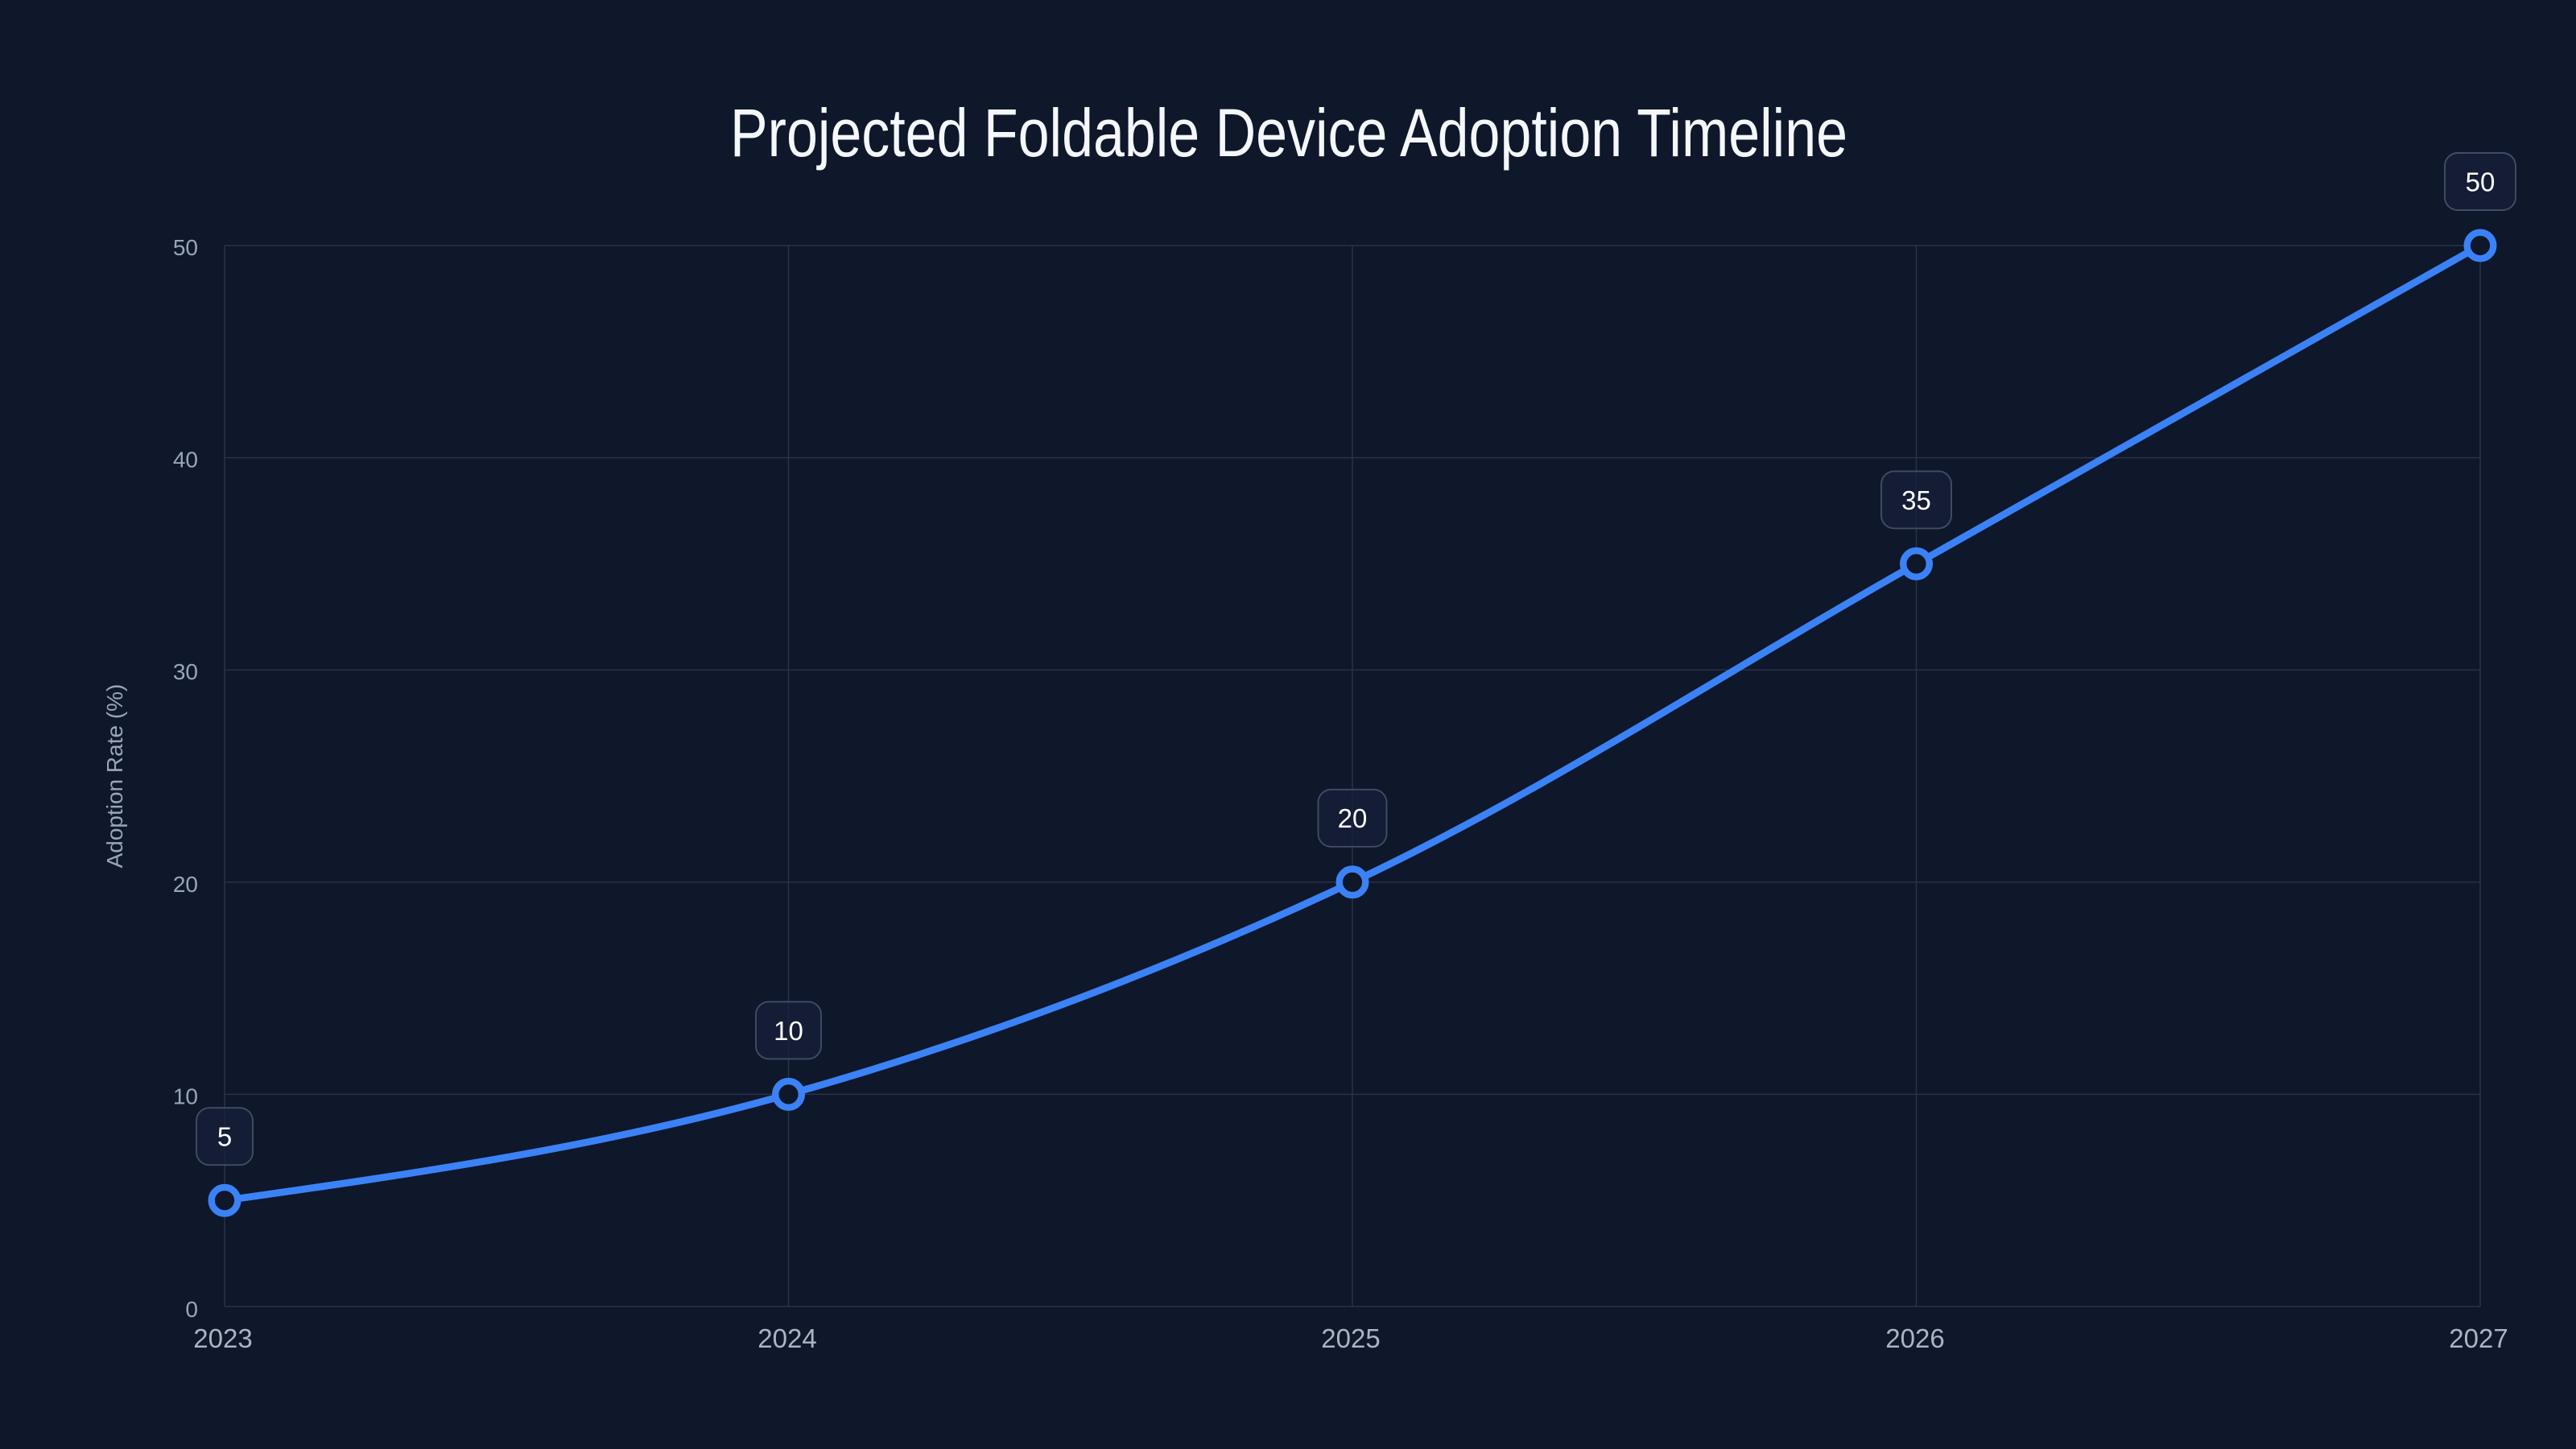 The width and height of the screenshot is (2576, 1449). I want to click on svg-text: Adoption Rate (%), so click(114, 776).